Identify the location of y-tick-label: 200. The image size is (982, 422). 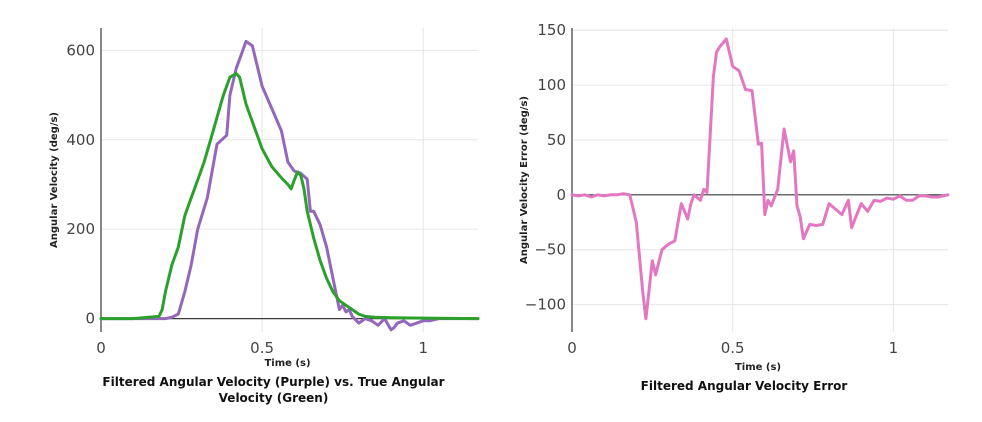
(80, 229).